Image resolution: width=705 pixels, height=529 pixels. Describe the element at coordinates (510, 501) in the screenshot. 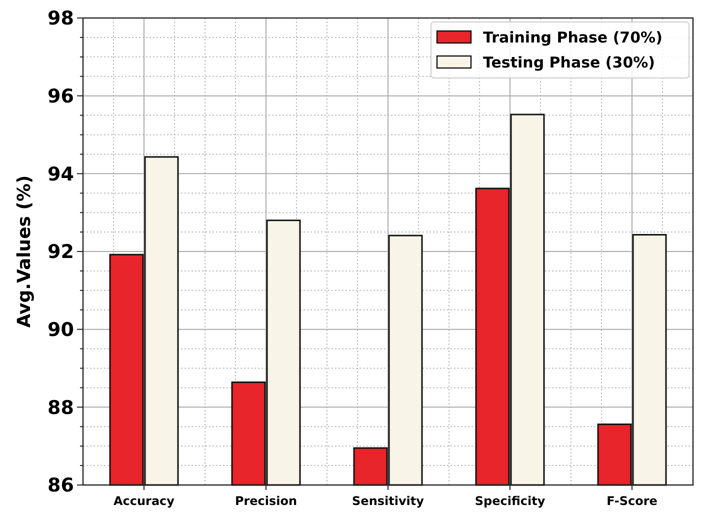

I see `x-tick-label: Specificity` at that location.